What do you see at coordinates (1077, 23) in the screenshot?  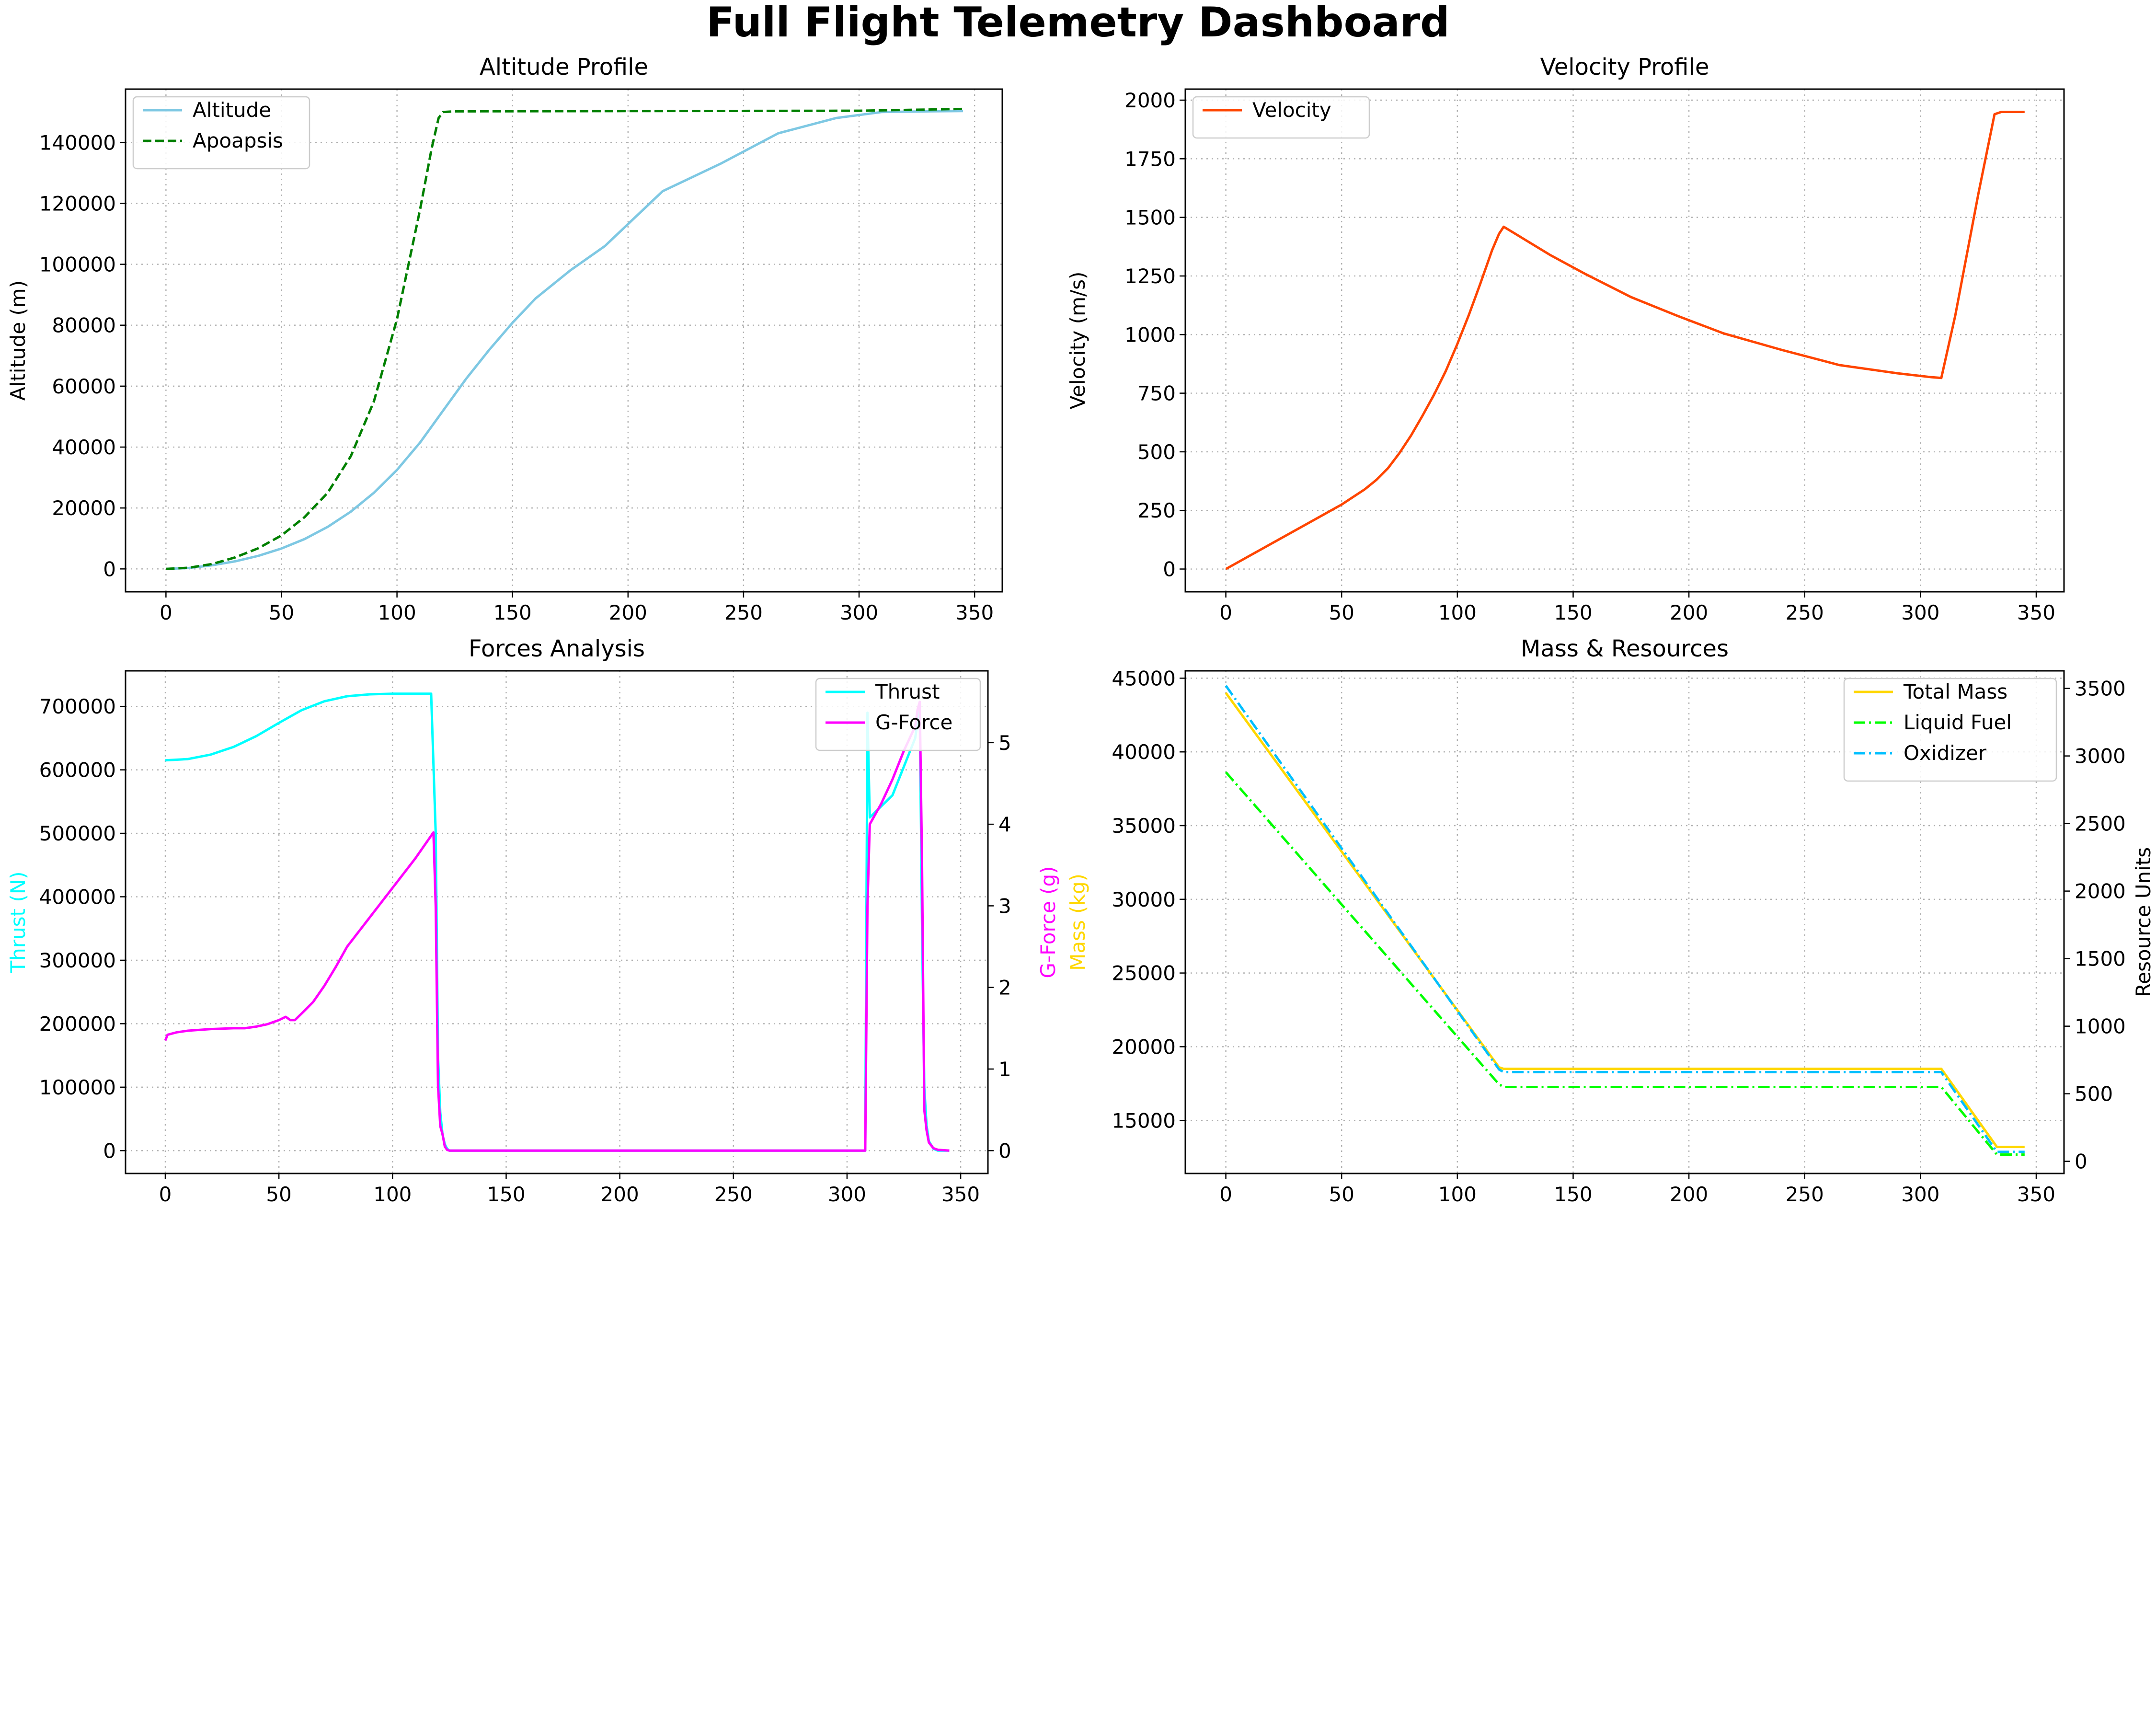 I see `dashboard-title: Full Flight Telemetry Dashboard` at bounding box center [1077, 23].